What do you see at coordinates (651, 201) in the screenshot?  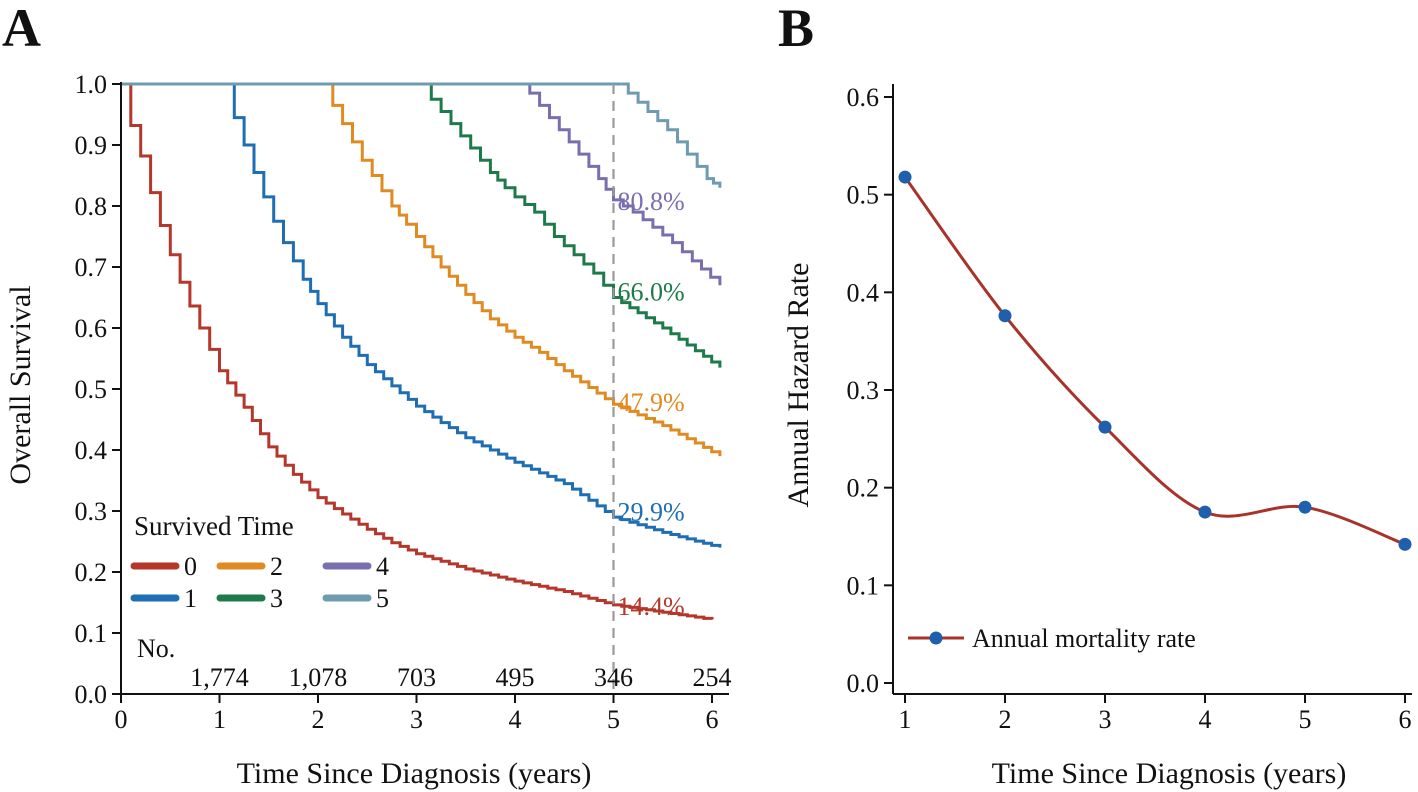 I see `survival-label-4: 80.8%` at bounding box center [651, 201].